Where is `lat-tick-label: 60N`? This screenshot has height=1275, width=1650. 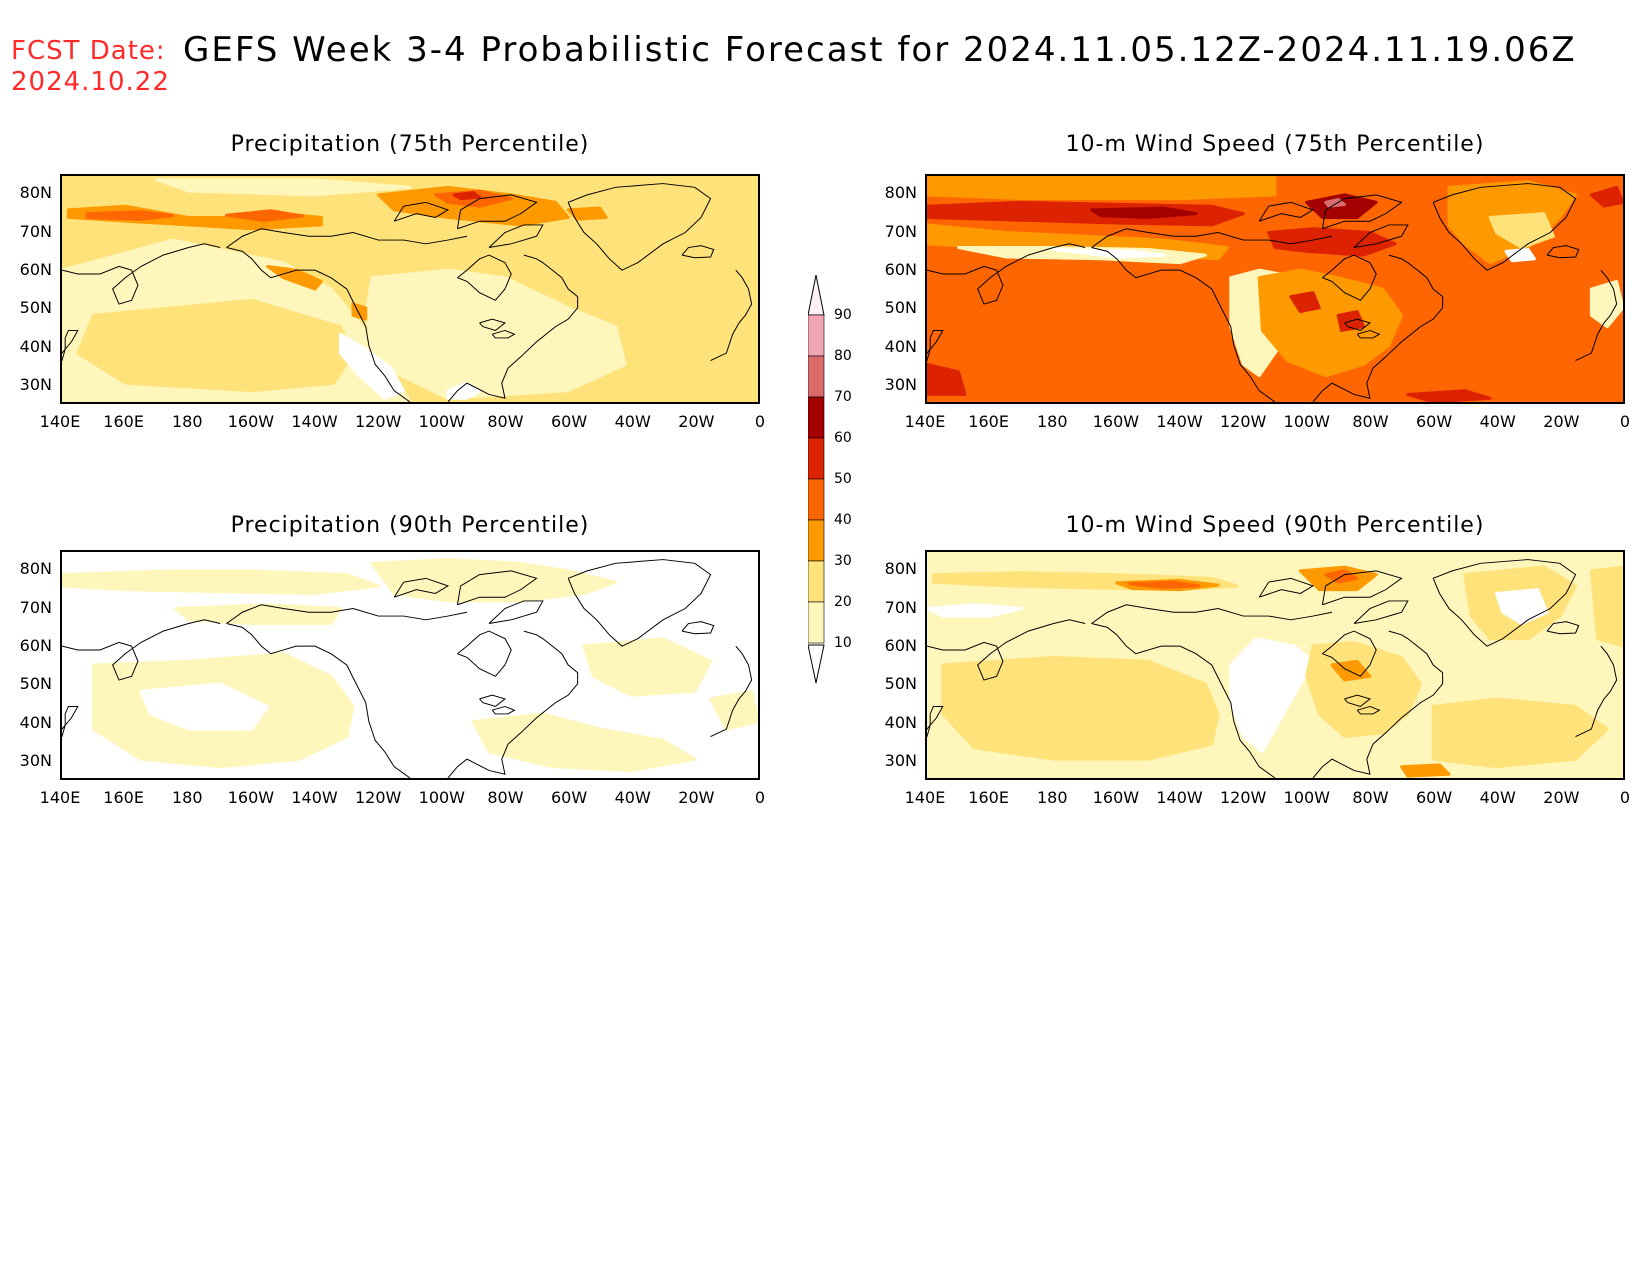 lat-tick-label: 60N is located at coordinates (900, 645).